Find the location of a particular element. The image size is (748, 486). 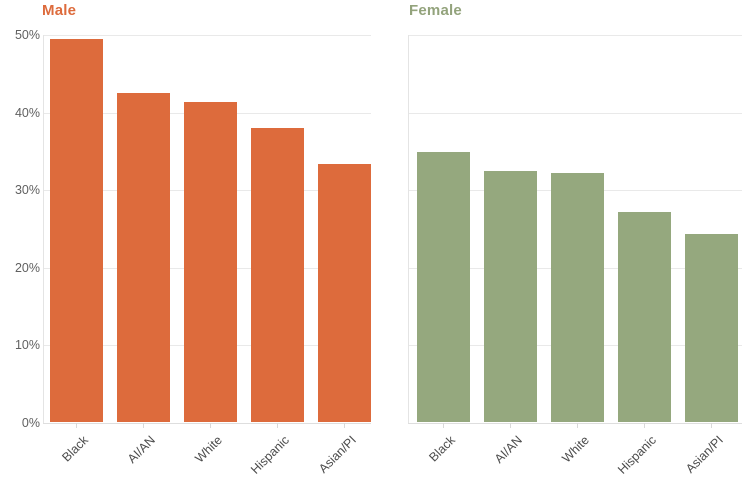

bar-male-ai-an is located at coordinates (143, 257).